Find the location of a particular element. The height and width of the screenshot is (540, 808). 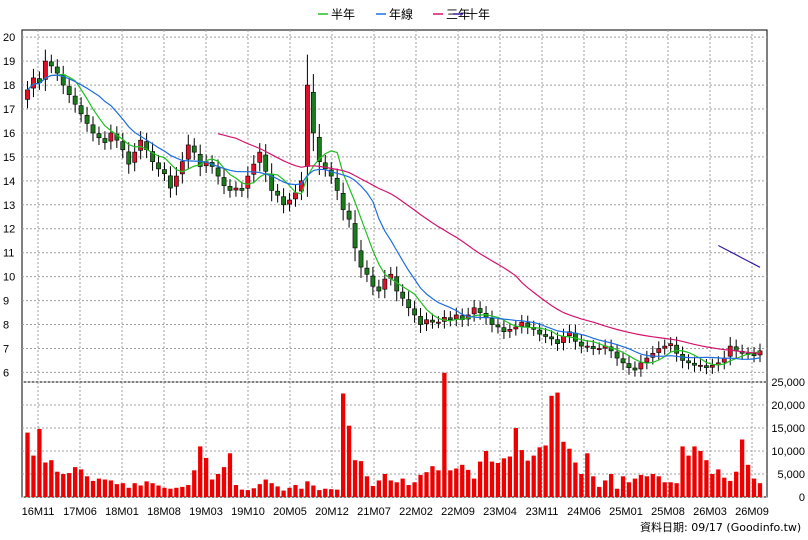

x-tick-label: 20M12 is located at coordinates (332, 512).